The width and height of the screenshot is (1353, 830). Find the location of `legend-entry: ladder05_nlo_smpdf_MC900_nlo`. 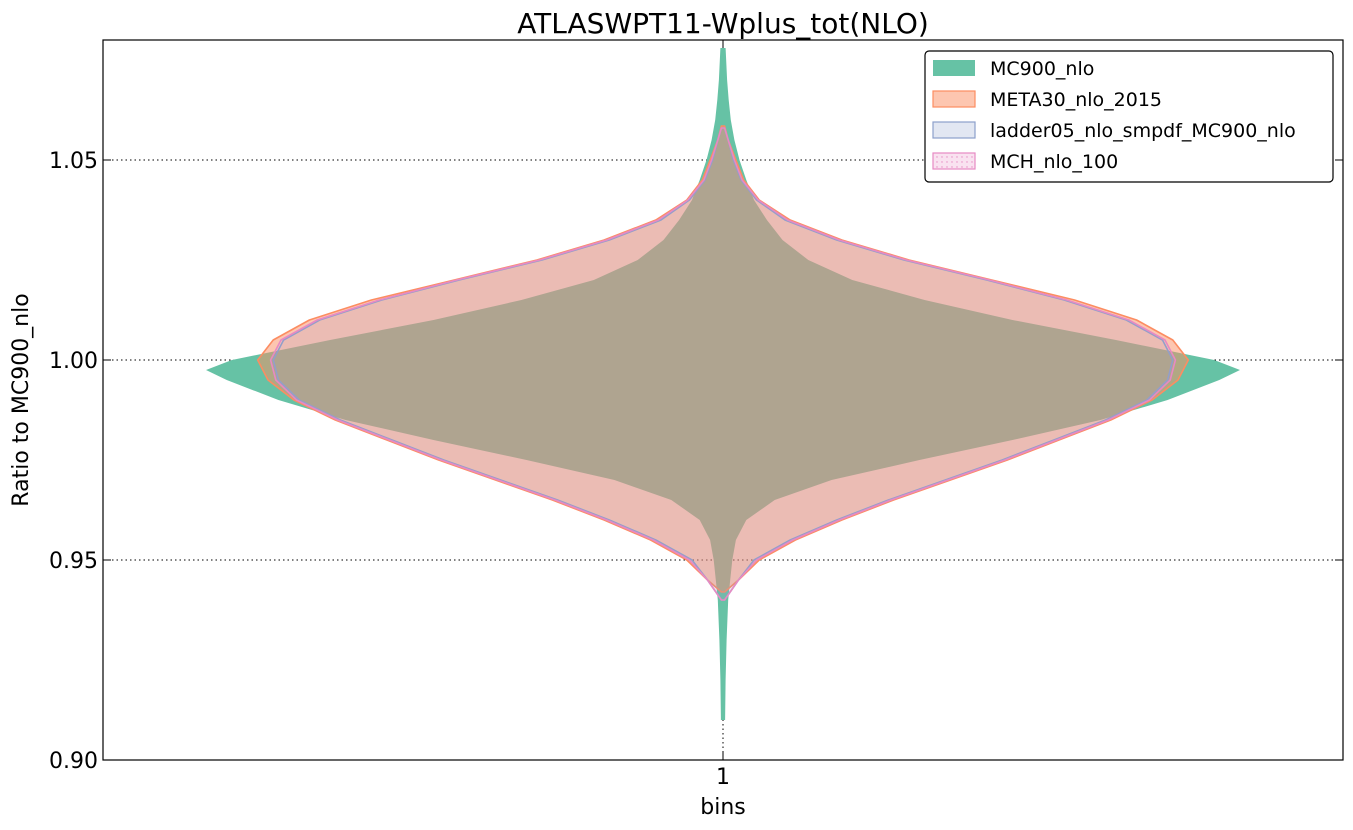

legend-entry: ladder05_nlo_smpdf_MC900_nlo is located at coordinates (1114, 131).